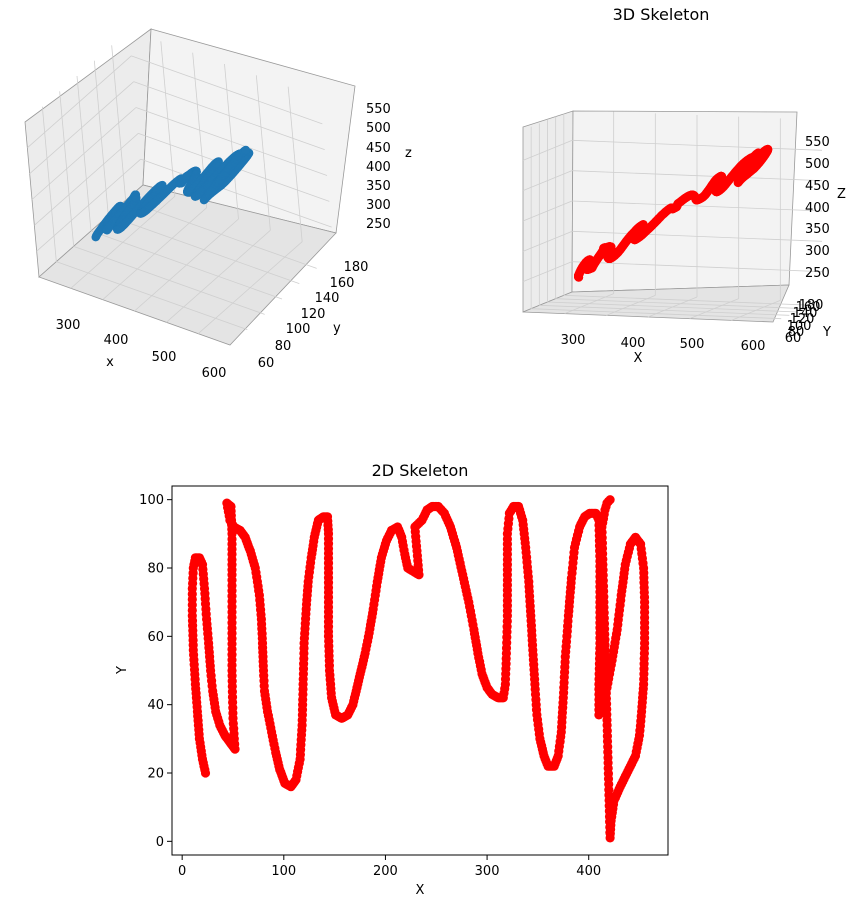 Image resolution: width=866 pixels, height=914 pixels. What do you see at coordinates (283, 871) in the screenshot?
I see `x-tick-label: 100` at bounding box center [283, 871].